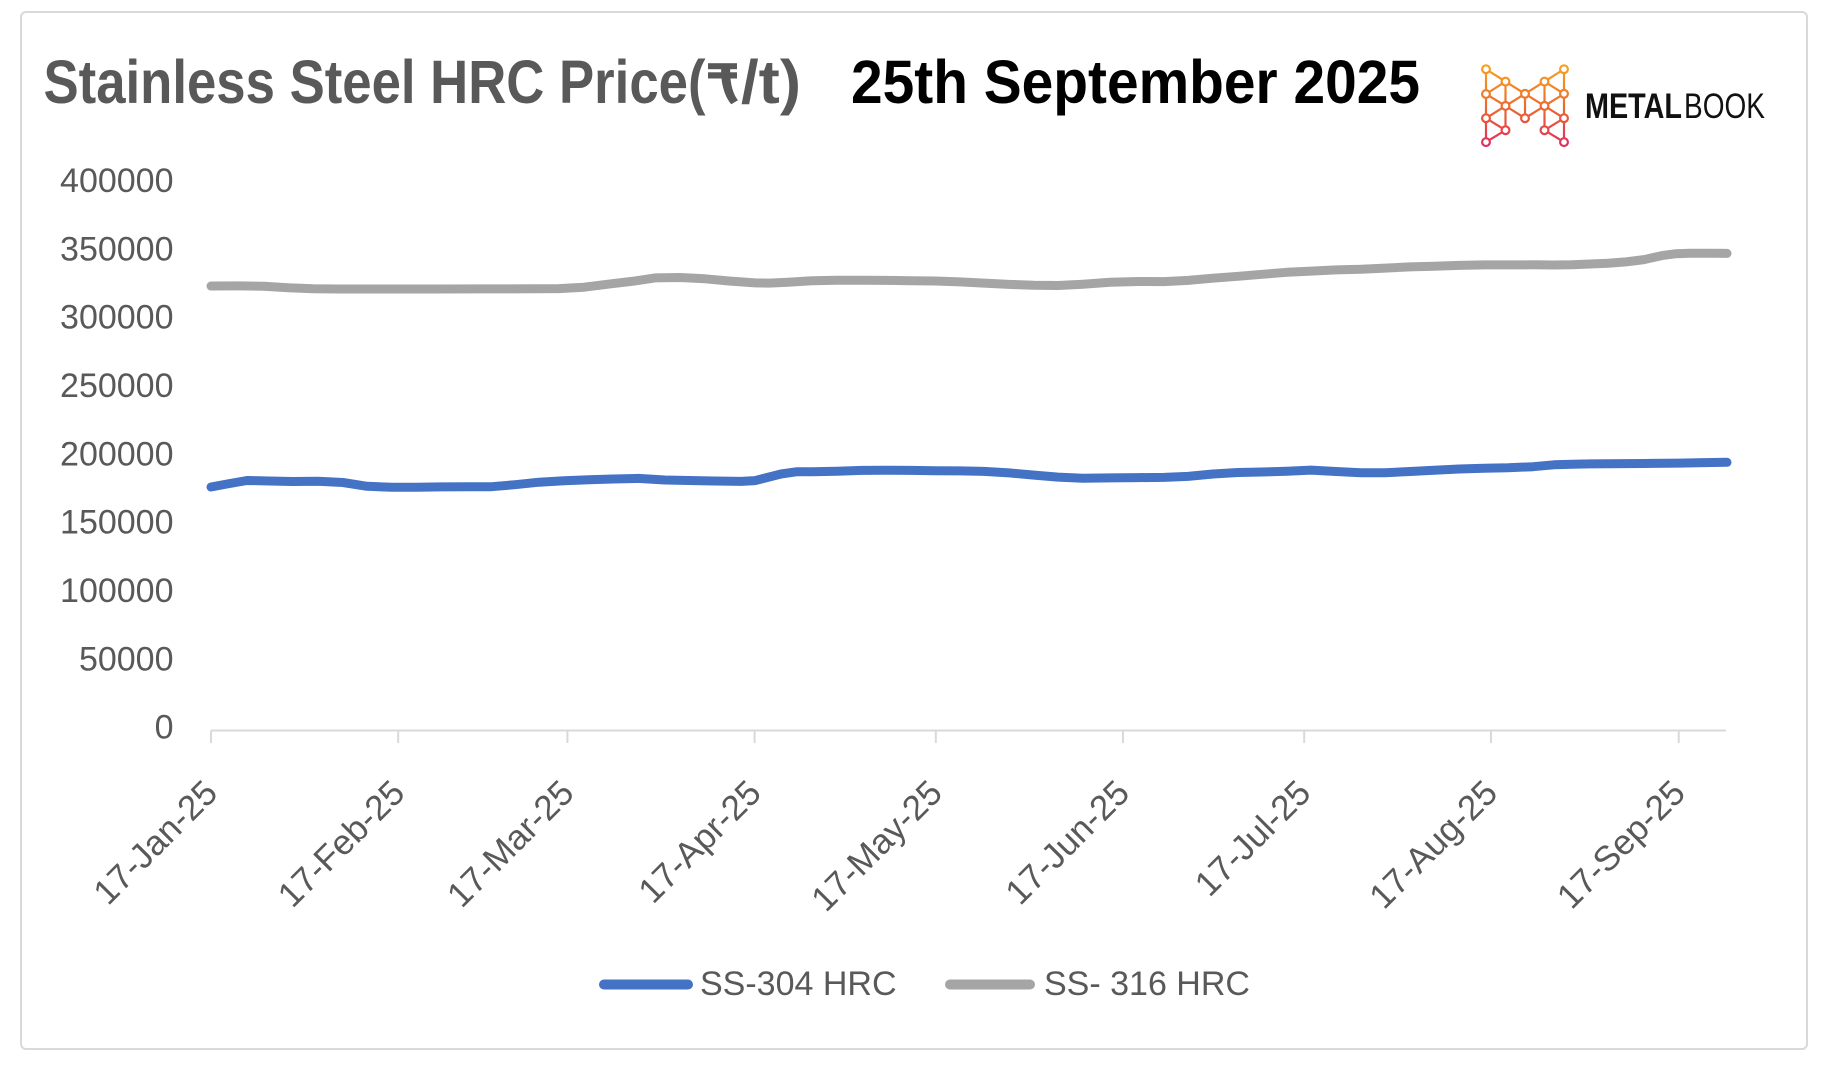 The image size is (1829, 1068). I want to click on svg-text: 150000, so click(116, 523).